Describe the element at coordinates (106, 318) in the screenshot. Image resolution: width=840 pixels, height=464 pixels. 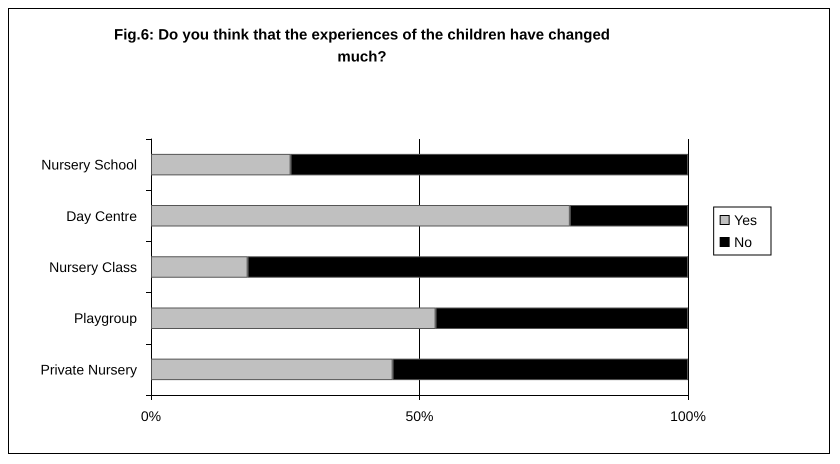
I see `y-tick-label: Playgroup` at that location.